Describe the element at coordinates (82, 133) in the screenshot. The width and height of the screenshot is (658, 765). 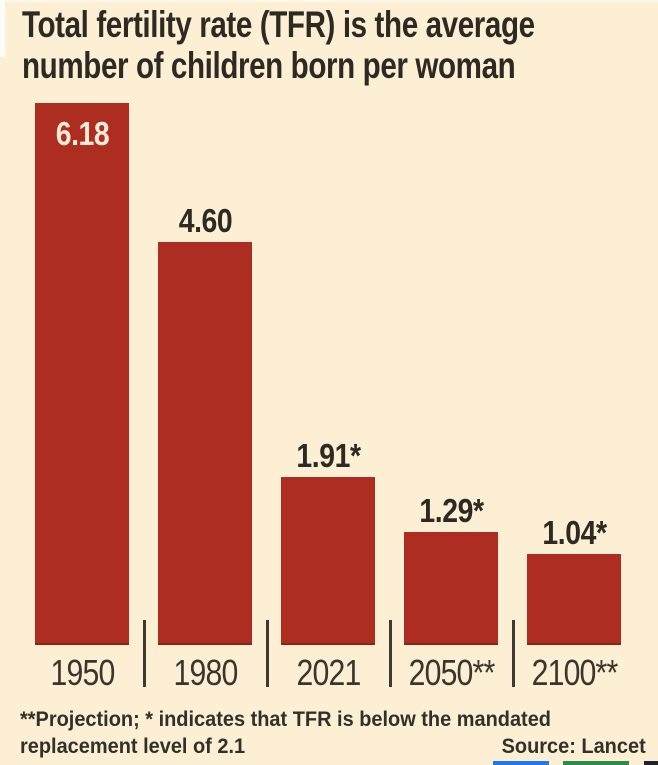
I see `bar-value-label-1950: 6.18` at that location.